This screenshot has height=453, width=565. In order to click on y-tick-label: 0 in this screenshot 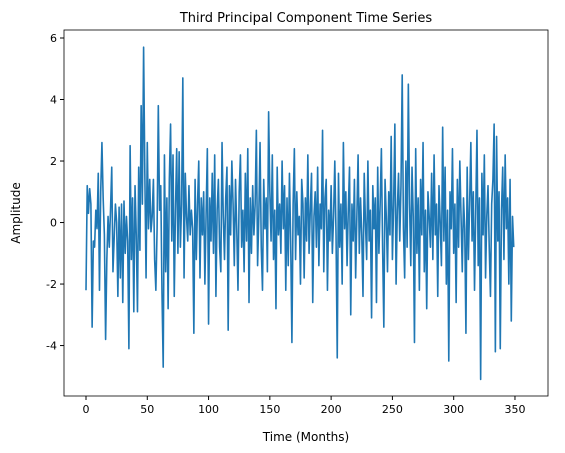, I will do `click(53, 223)`.